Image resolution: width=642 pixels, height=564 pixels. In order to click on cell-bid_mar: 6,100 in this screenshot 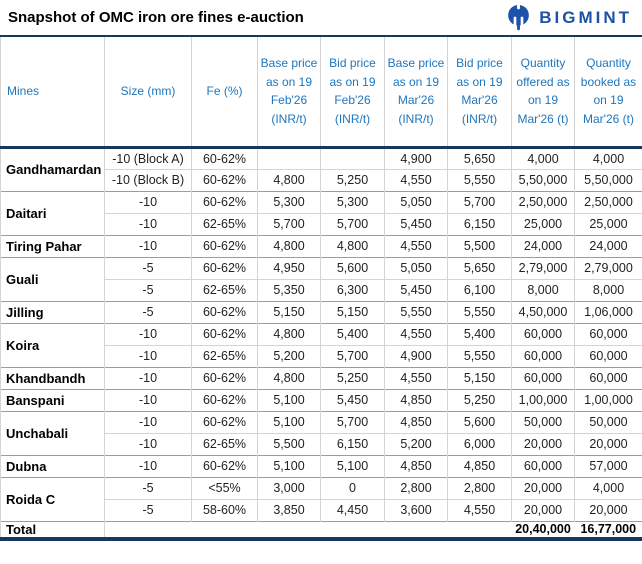, I will do `click(479, 289)`.